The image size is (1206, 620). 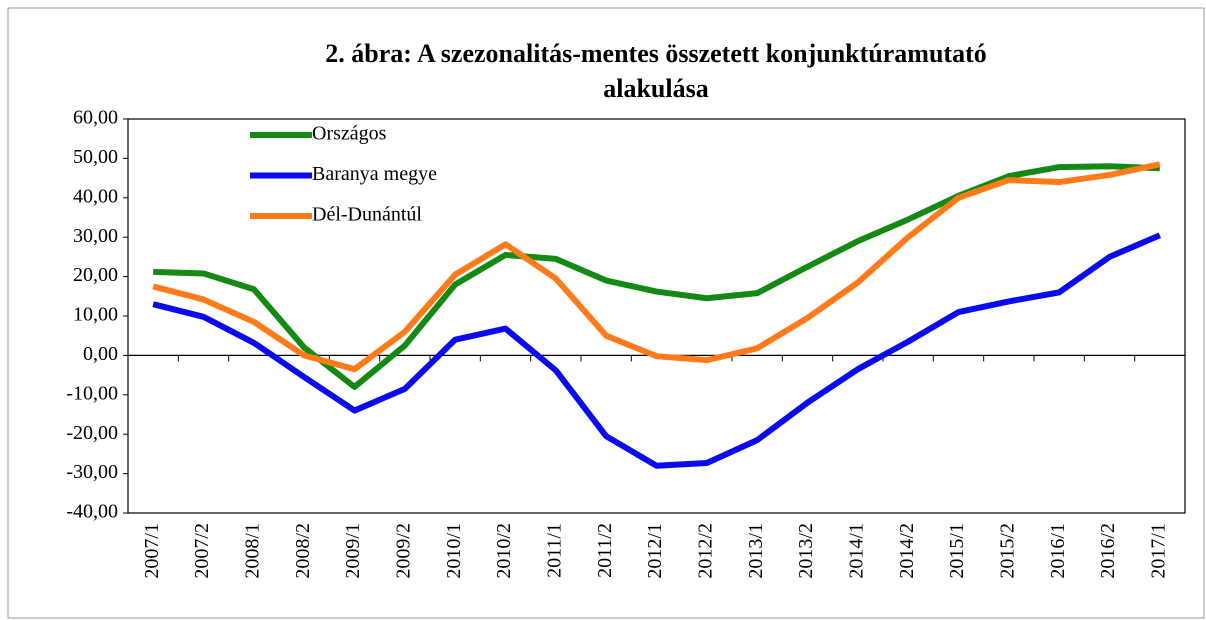 I want to click on chart-title: alakulása, so click(x=656, y=88).